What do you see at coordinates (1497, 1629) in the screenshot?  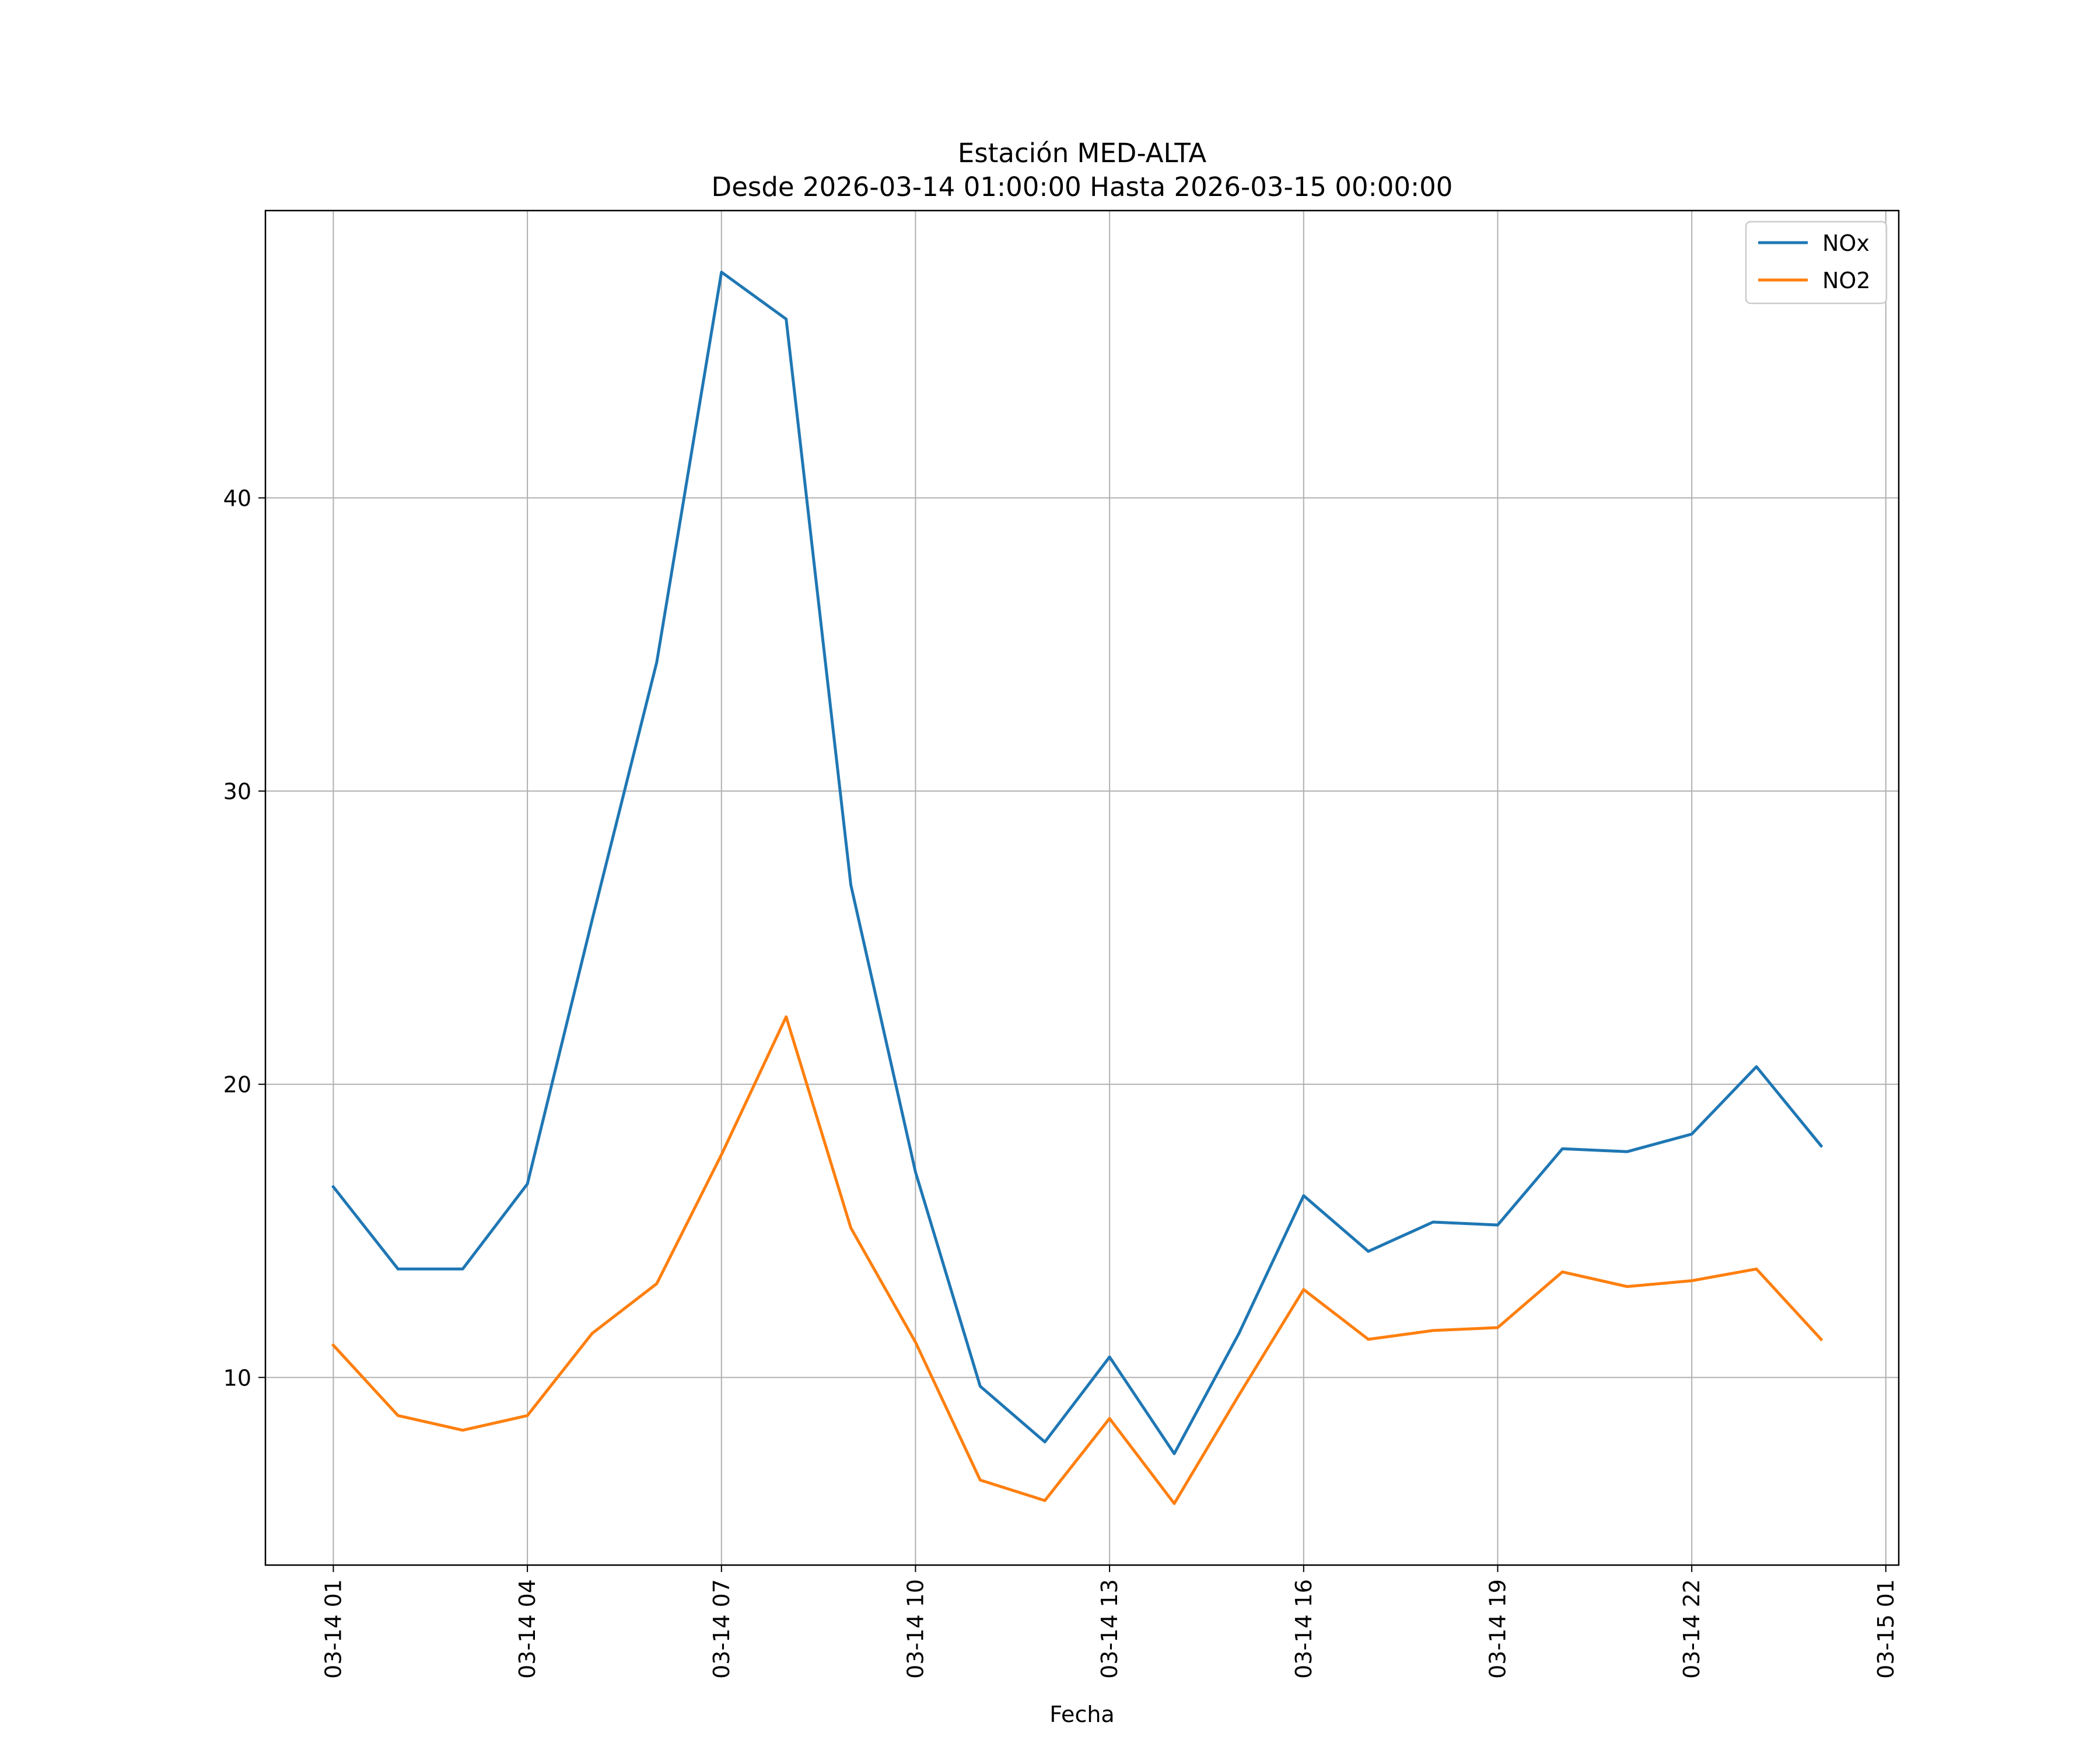 I see `x-tick-label: 03-14 19` at bounding box center [1497, 1629].